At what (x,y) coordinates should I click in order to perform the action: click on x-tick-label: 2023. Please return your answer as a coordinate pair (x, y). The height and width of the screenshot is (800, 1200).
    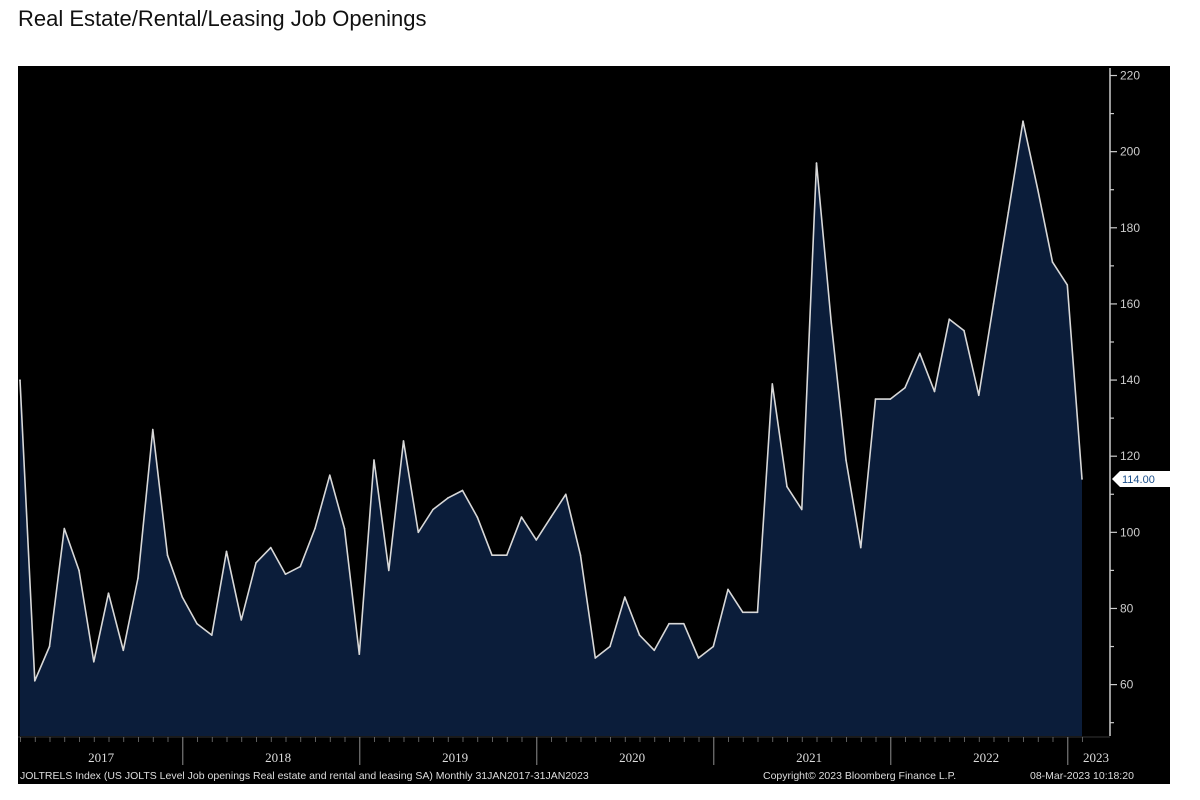
    Looking at the image, I should click on (1096, 757).